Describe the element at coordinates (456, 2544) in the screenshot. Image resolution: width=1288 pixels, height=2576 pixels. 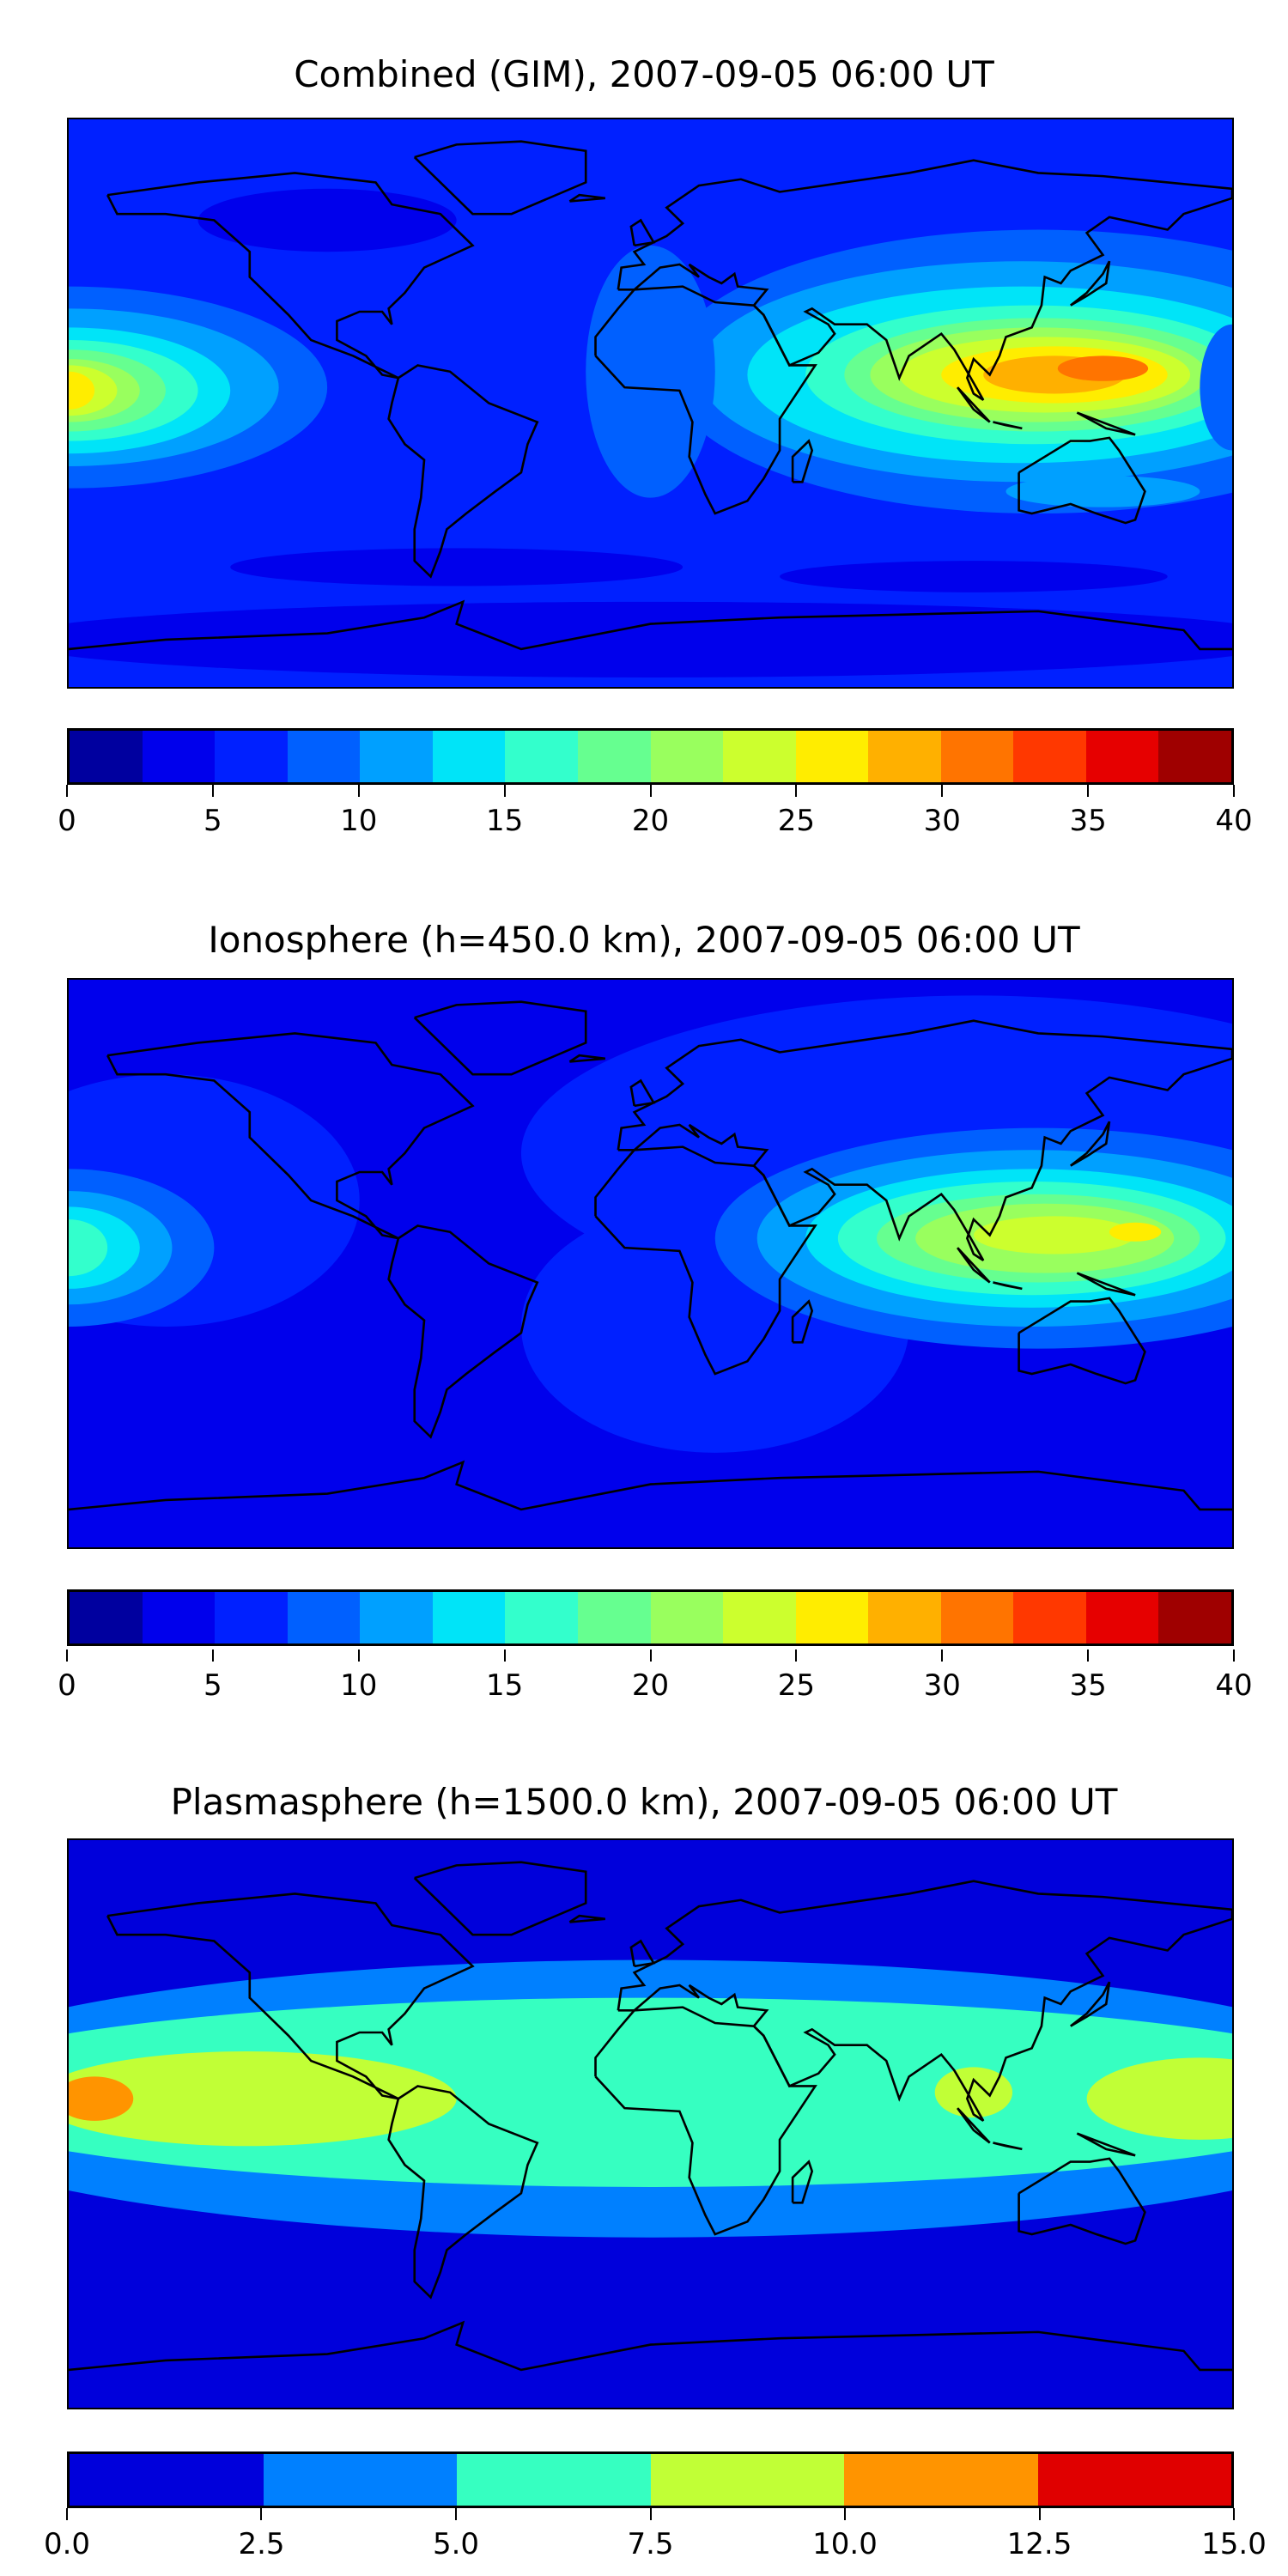
I see `tick-label: 5.0` at that location.